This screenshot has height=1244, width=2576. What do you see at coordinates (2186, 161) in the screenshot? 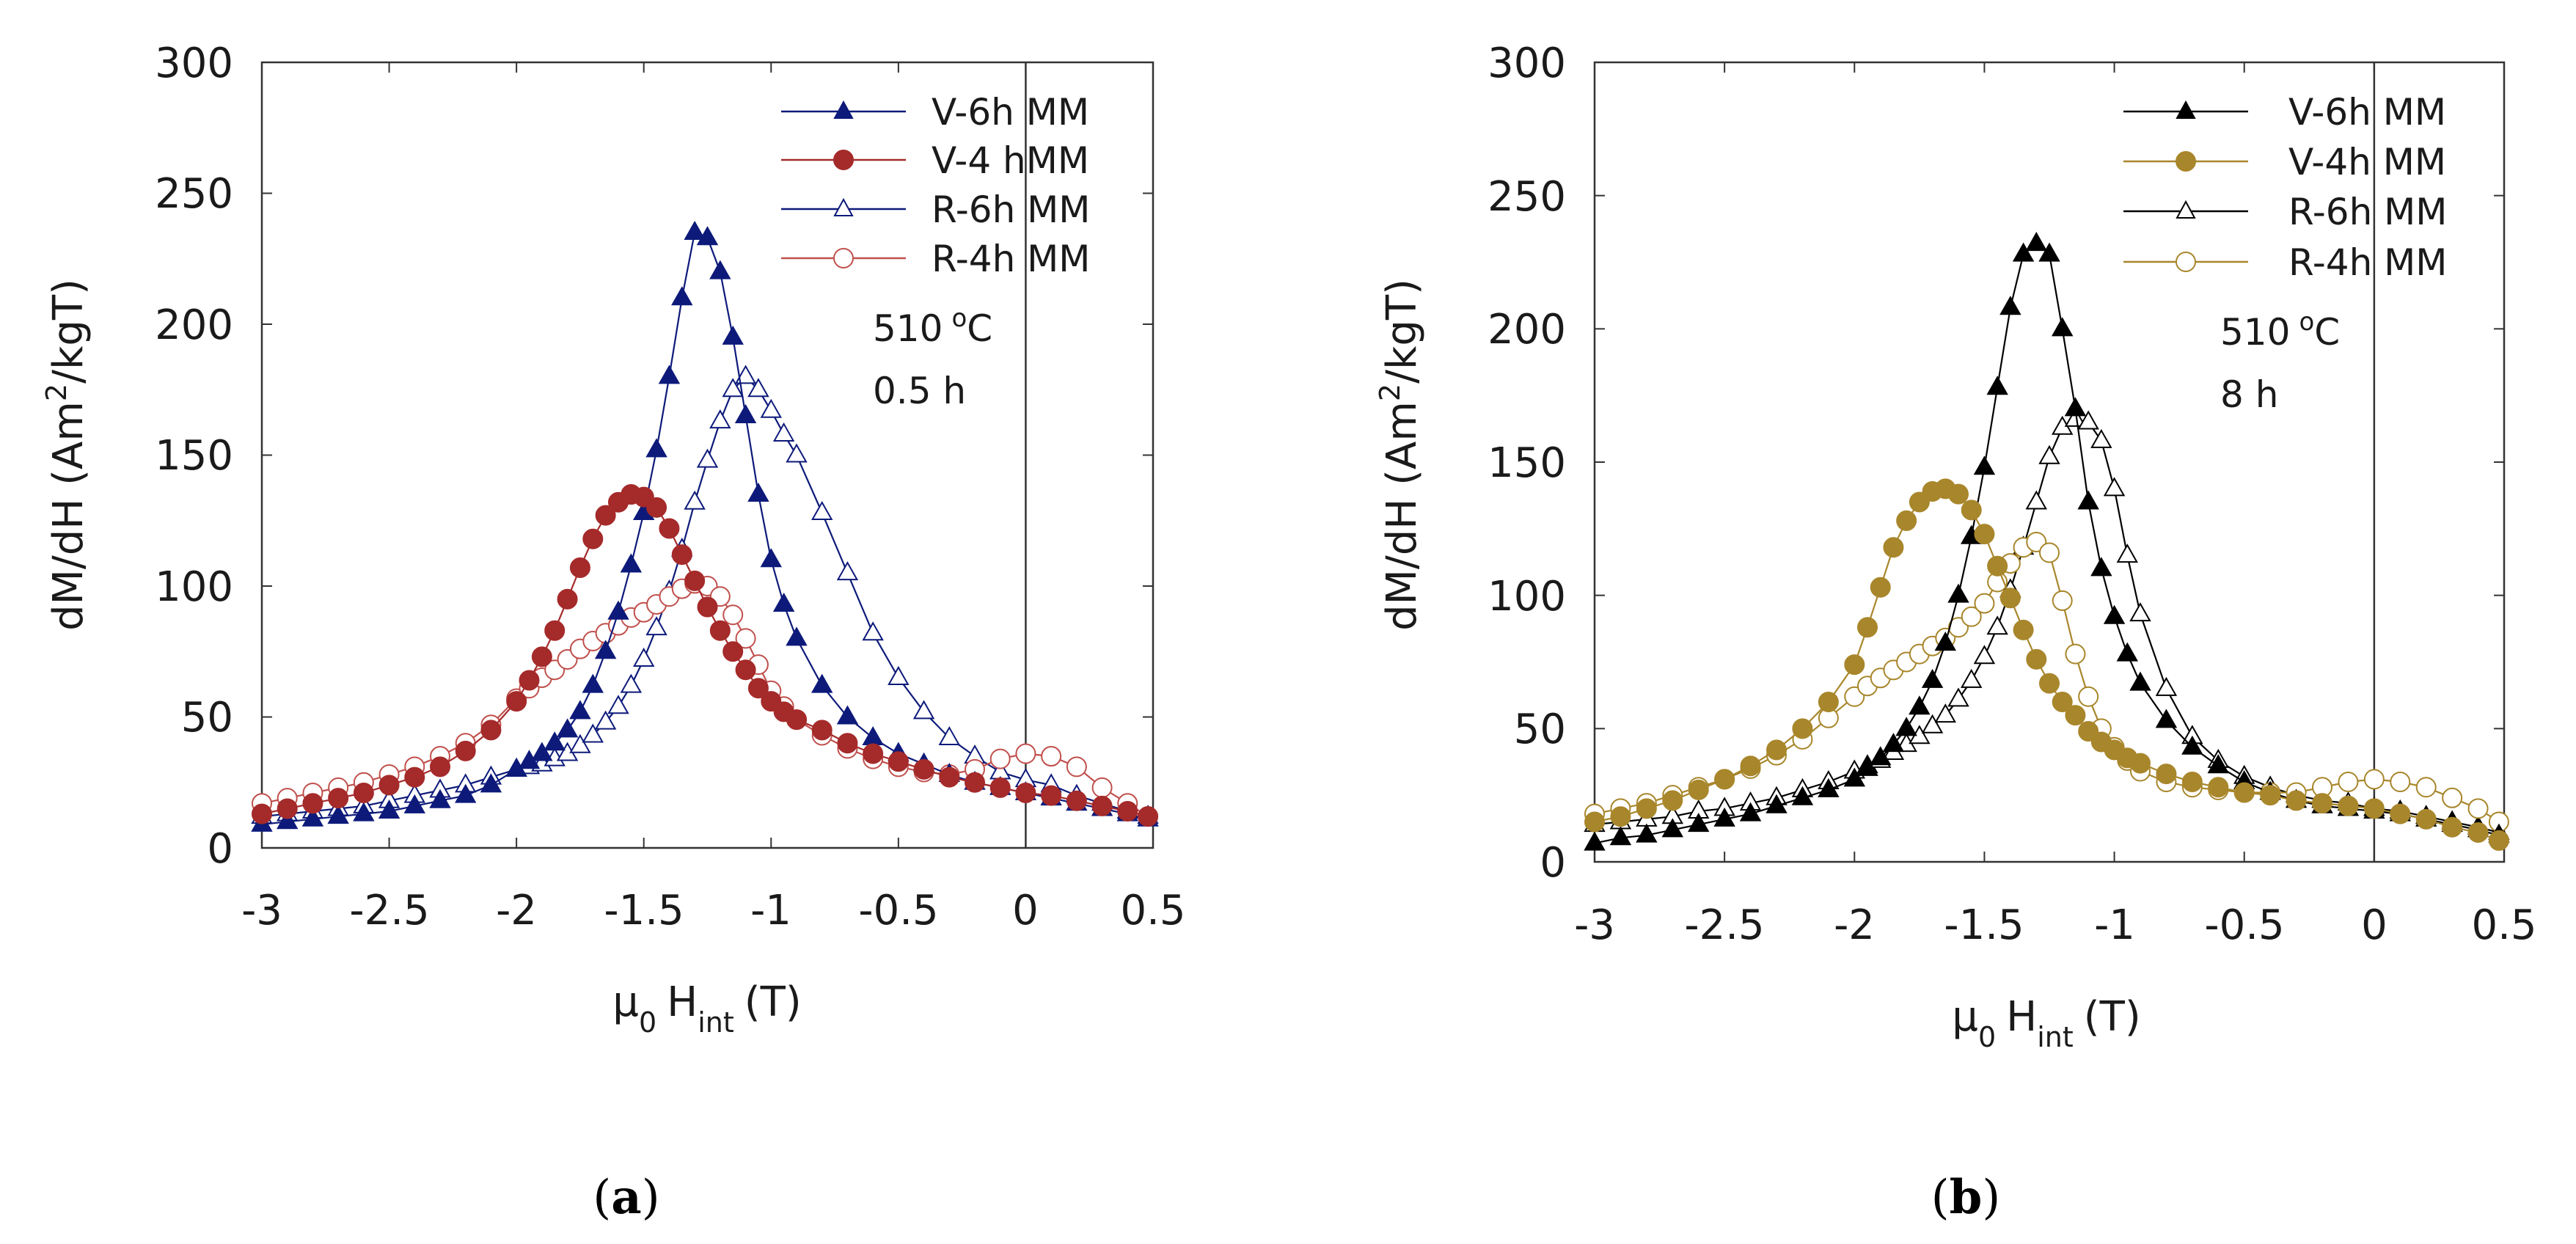
I see `circle-marker-icon` at bounding box center [2186, 161].